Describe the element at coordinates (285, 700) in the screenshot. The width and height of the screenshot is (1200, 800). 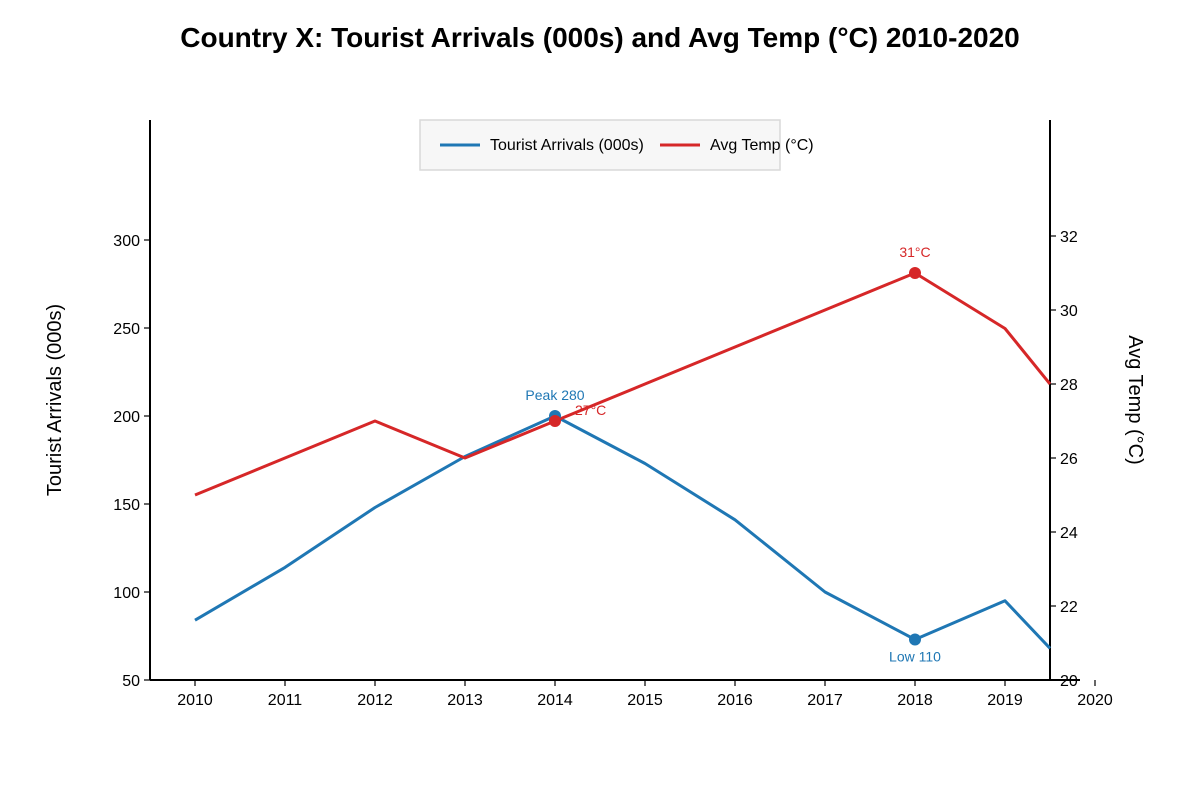
I see `x-tick-label: 2011` at that location.